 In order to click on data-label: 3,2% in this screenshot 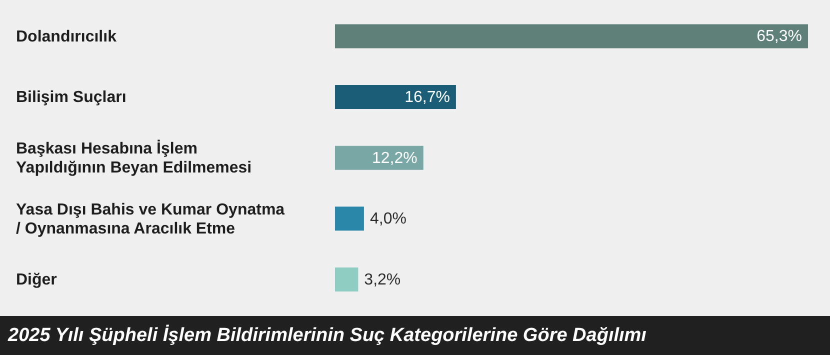, I will do `click(382, 279)`.